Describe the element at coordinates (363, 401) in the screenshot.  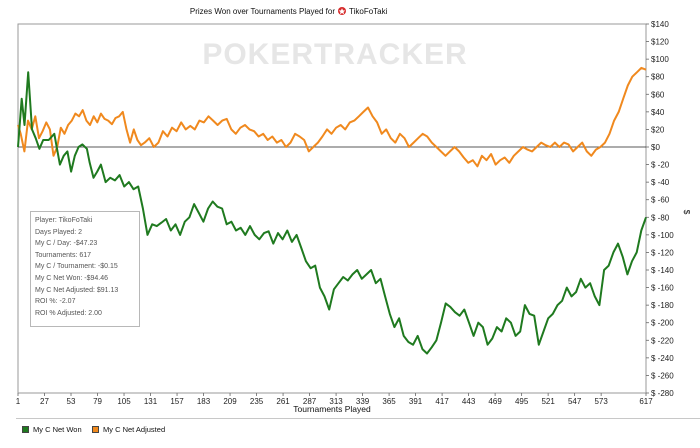
I see `x-tick-label: 339` at that location.